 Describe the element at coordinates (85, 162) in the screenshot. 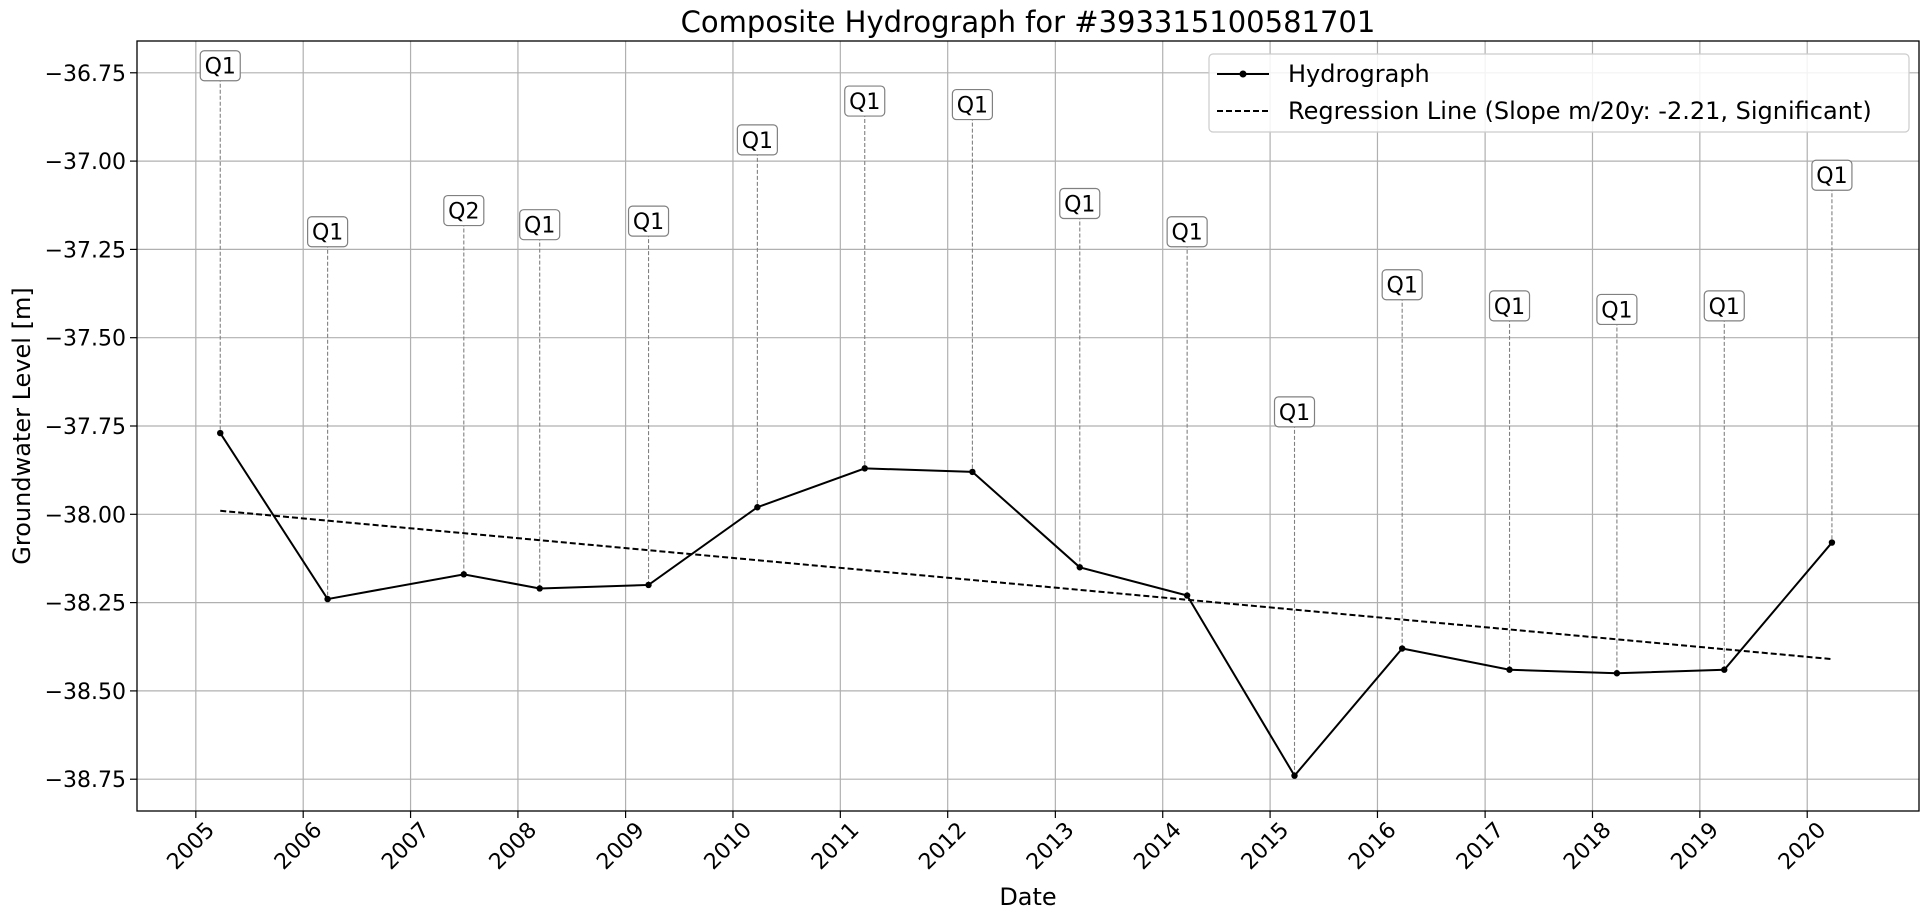

I see `y-tick-label: −37.00` at that location.